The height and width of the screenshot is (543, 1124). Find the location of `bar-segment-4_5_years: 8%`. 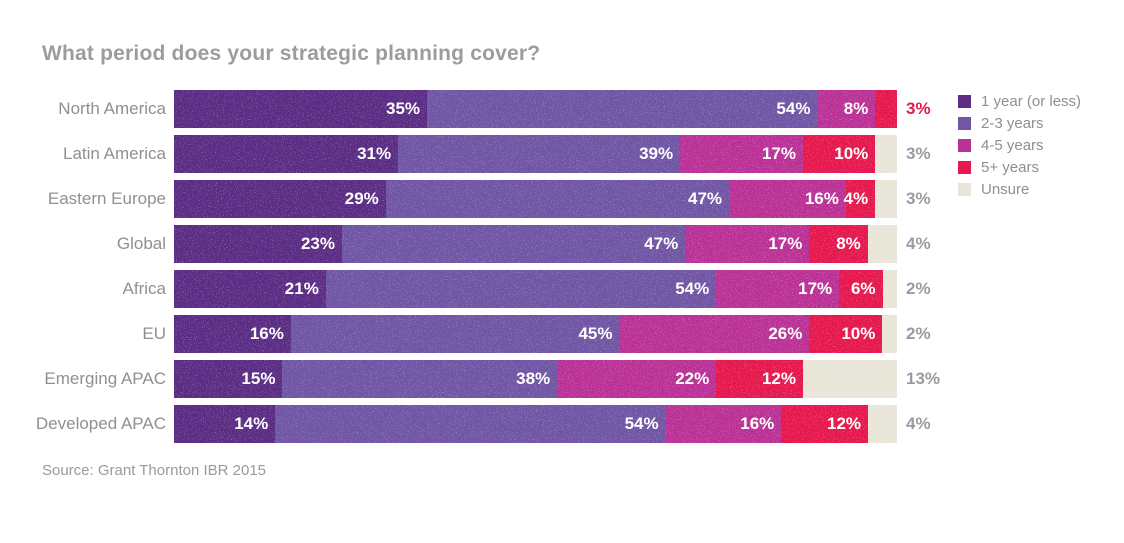

bar-segment-4_5_years: 8% is located at coordinates (846, 109).